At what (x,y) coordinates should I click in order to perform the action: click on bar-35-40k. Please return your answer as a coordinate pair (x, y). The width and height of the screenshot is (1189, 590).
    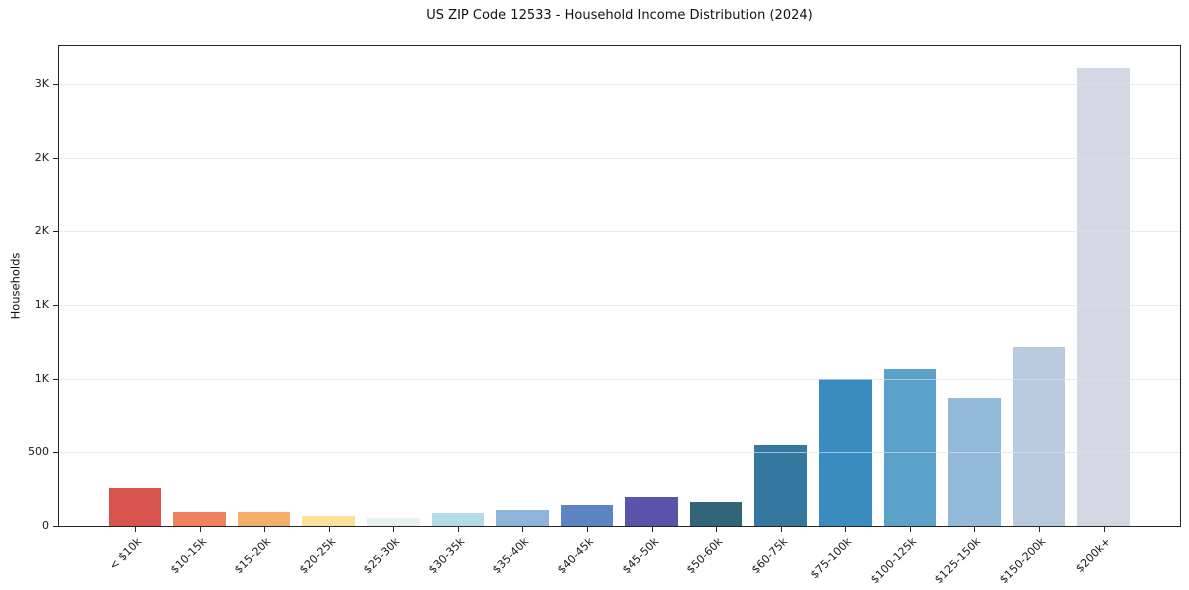
    Looking at the image, I should click on (522, 518).